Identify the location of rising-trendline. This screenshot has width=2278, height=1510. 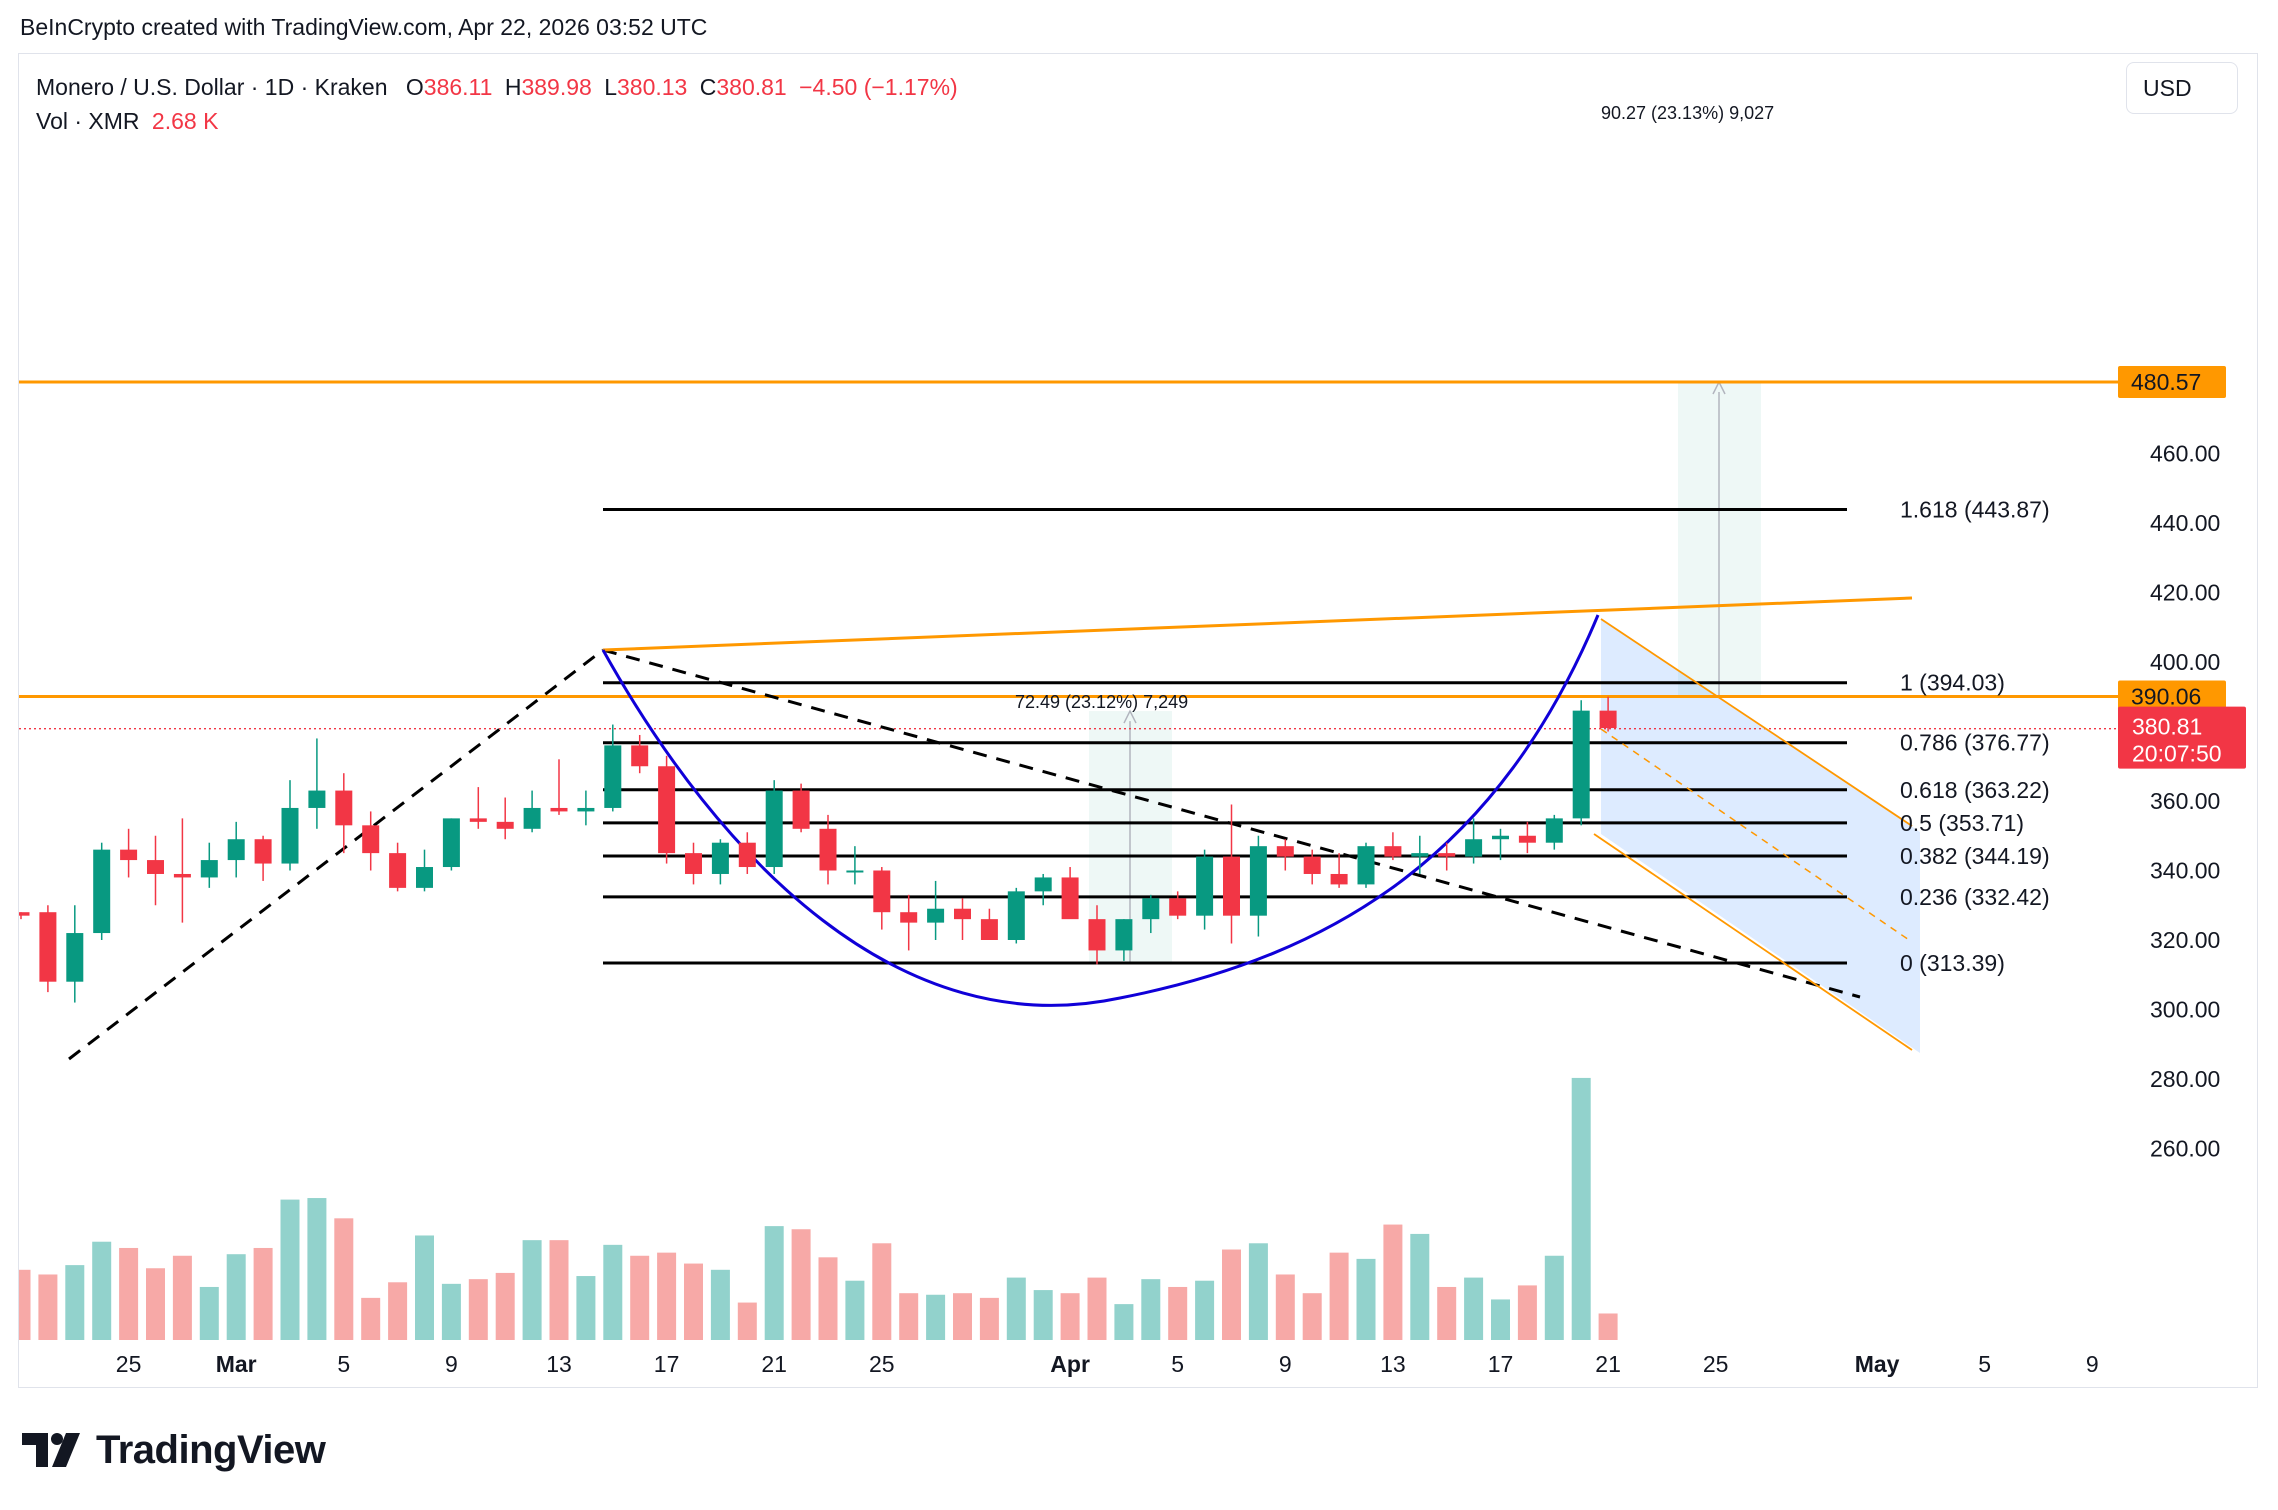
(336, 854).